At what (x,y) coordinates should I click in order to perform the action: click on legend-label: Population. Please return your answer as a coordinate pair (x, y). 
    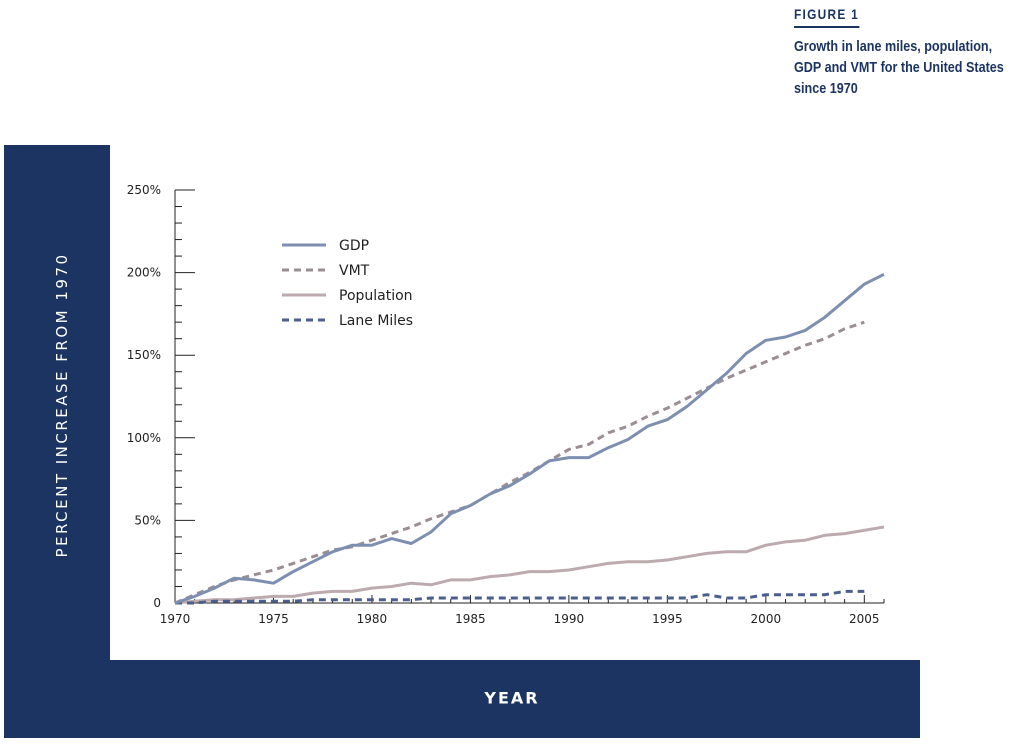
    Looking at the image, I should click on (376, 296).